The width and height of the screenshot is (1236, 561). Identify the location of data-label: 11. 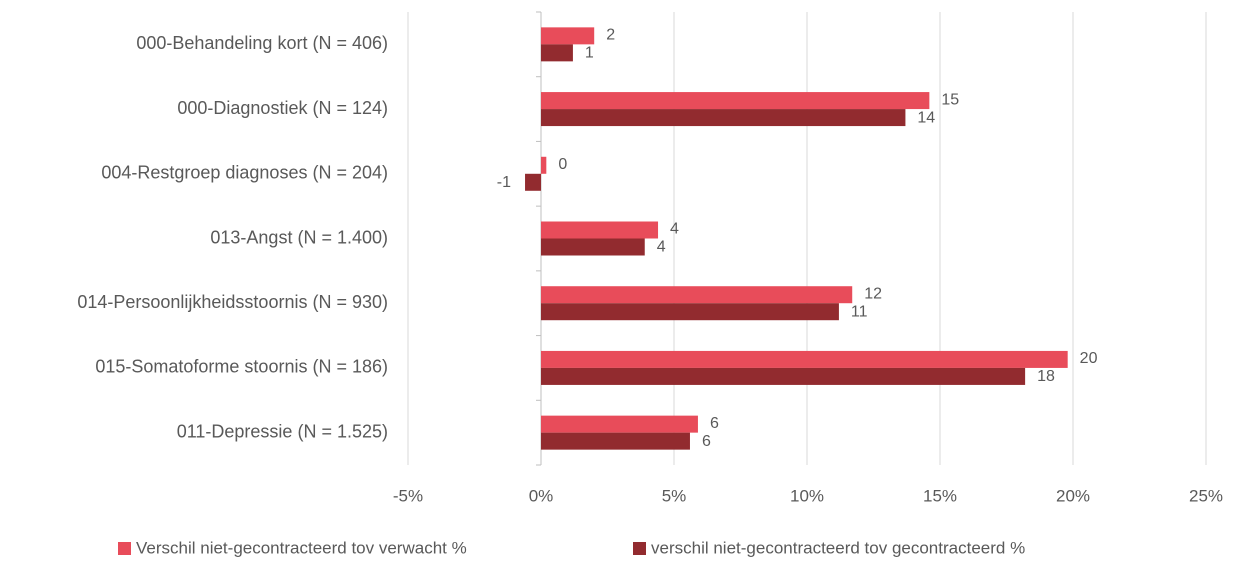
(859, 311).